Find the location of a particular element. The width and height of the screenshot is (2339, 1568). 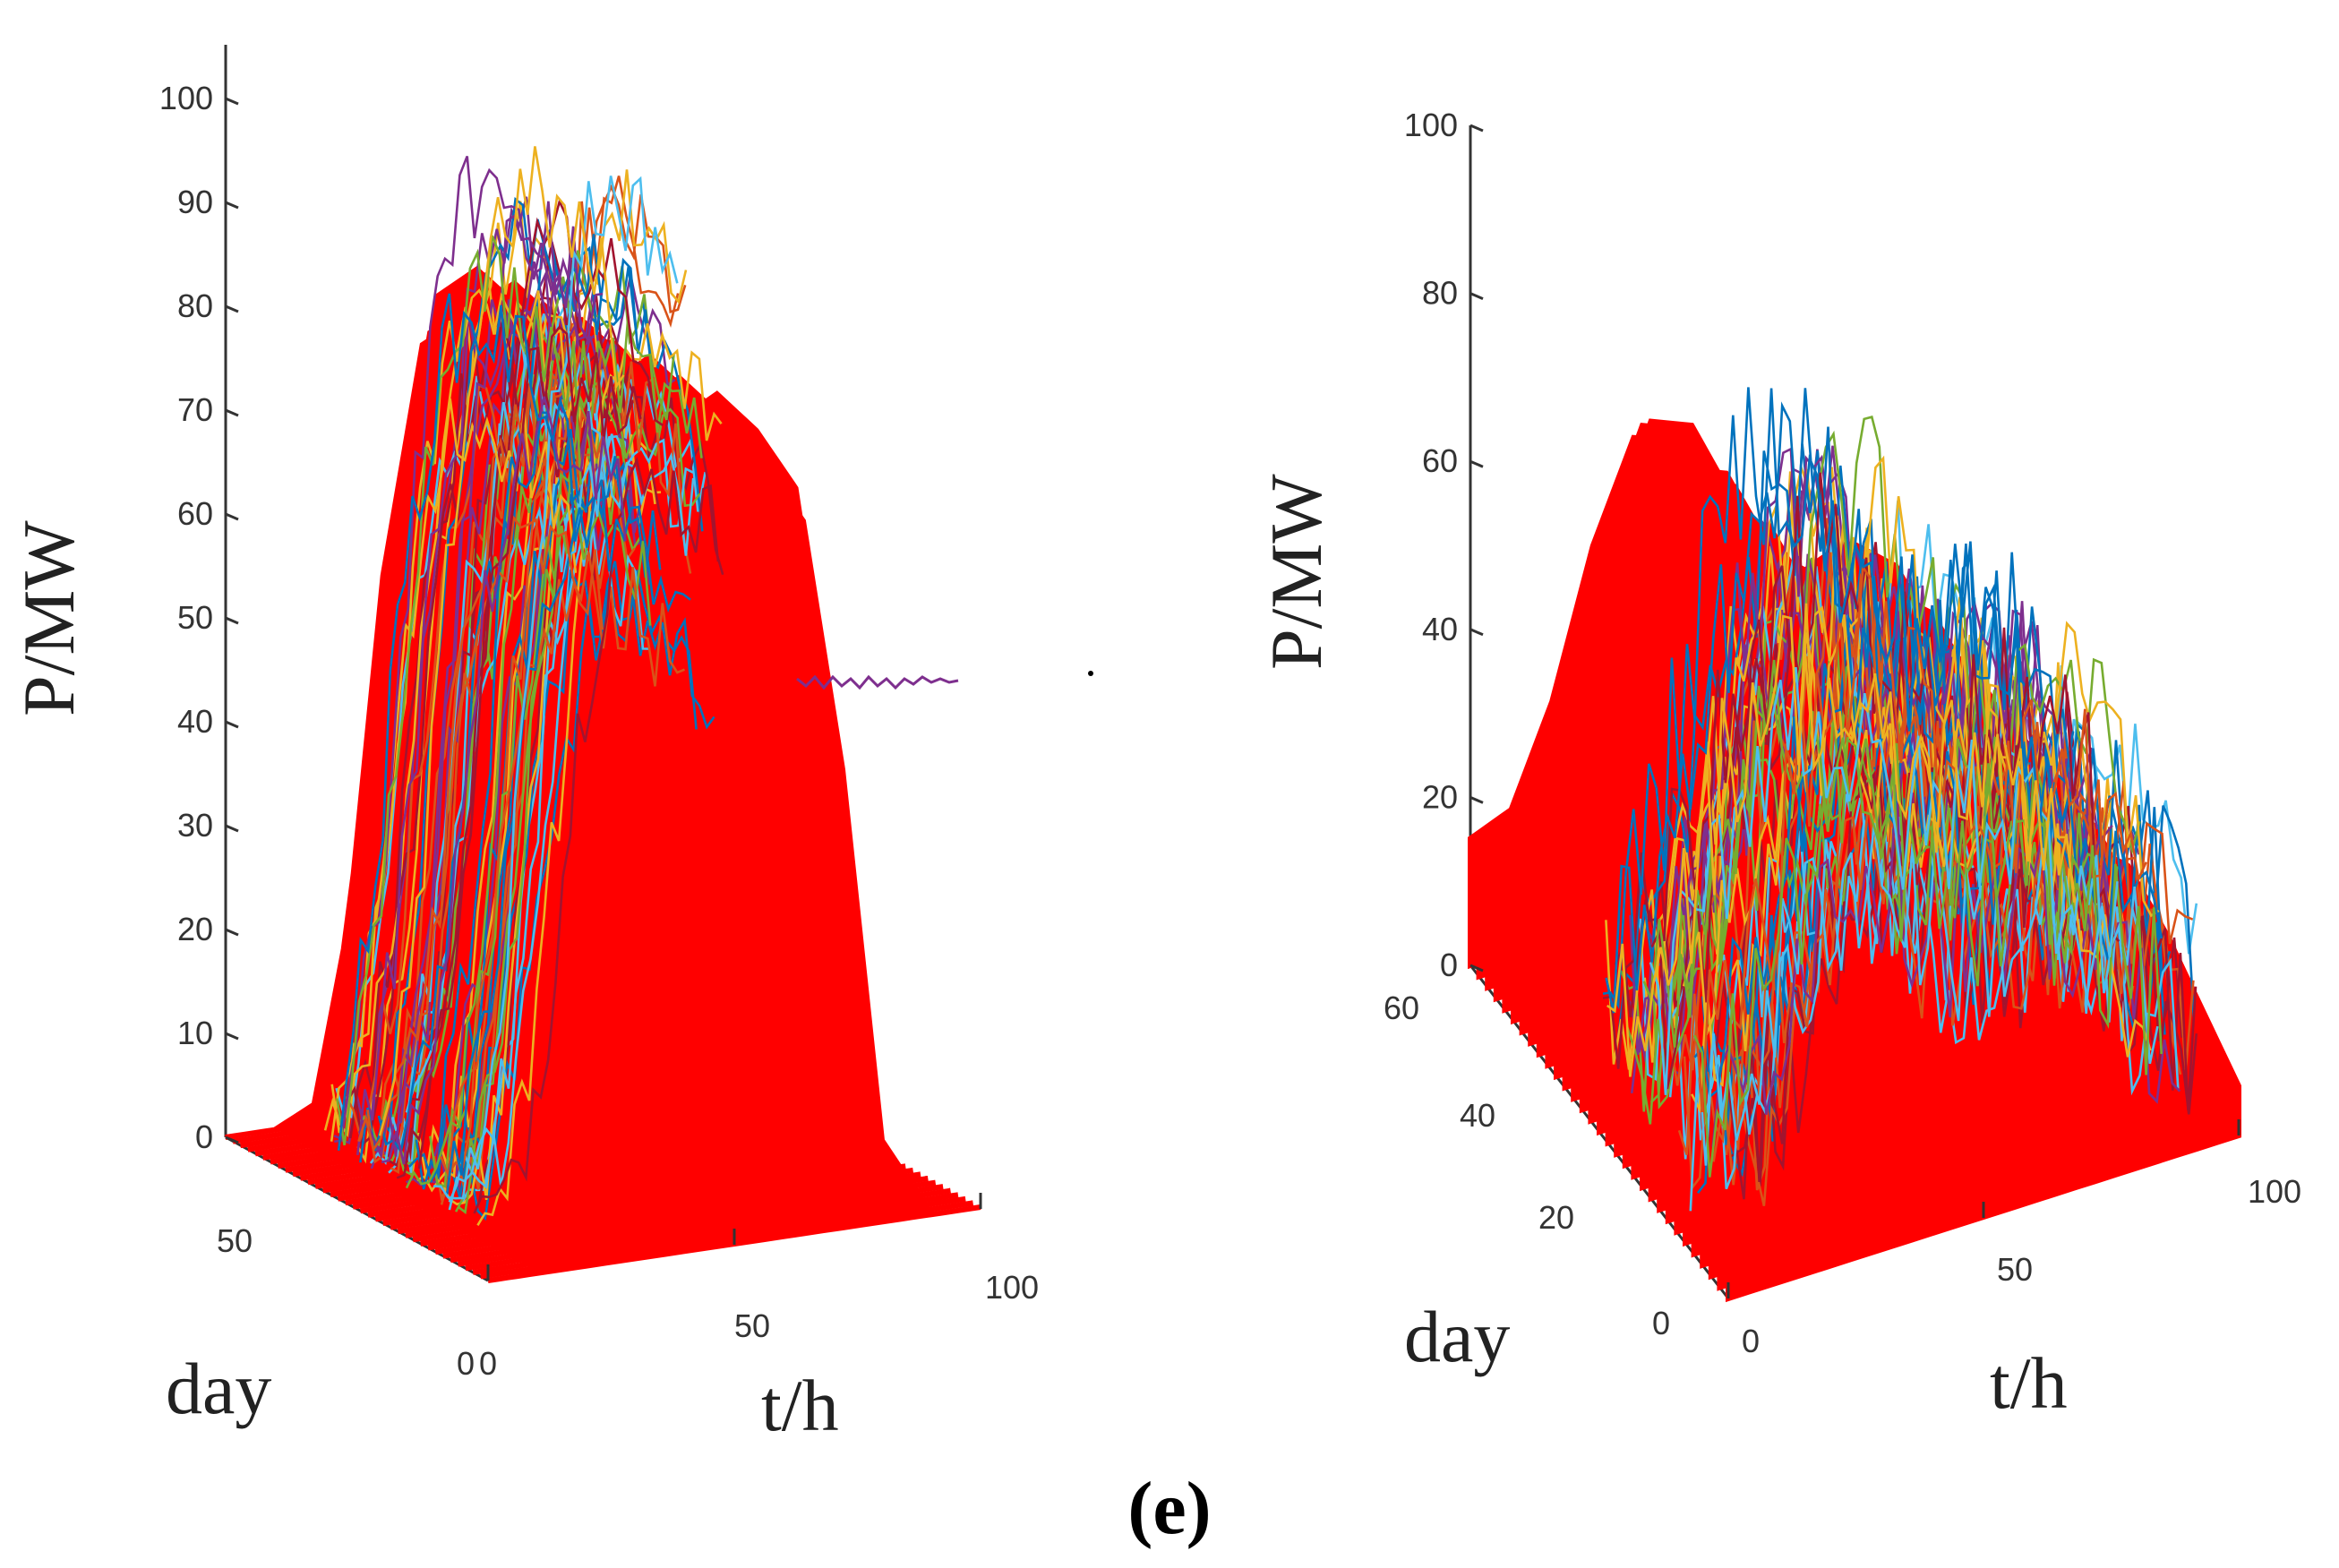

right-x-tick-50: 50 is located at coordinates (2015, 1270).